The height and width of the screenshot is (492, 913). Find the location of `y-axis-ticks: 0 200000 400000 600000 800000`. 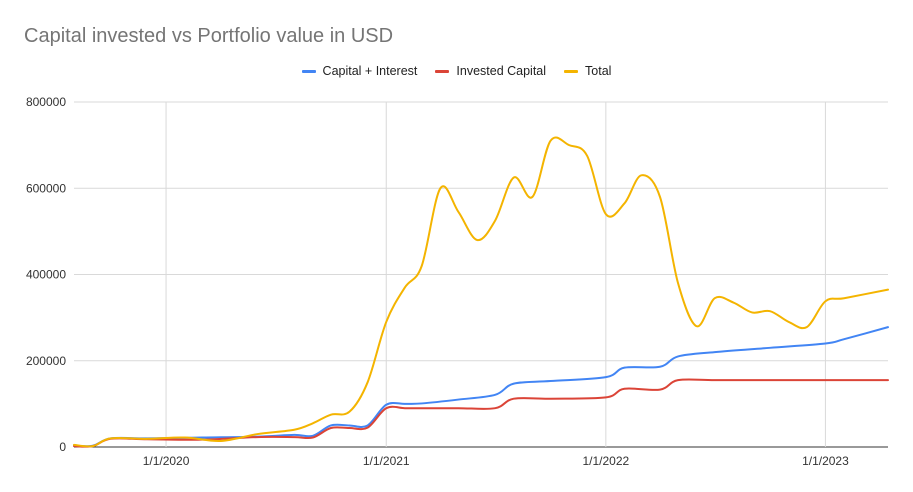

y-axis-ticks: 0 200000 400000 600000 800000 is located at coordinates (46, 274).